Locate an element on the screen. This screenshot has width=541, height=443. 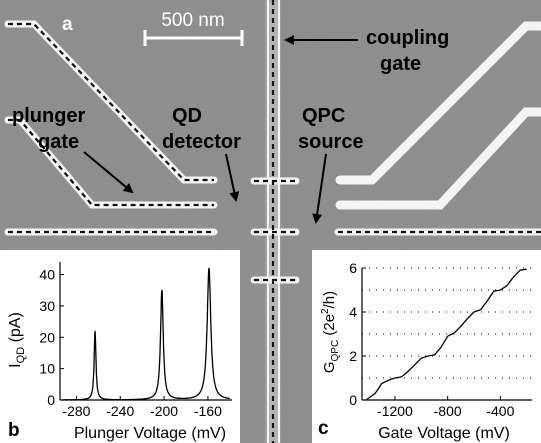
scalebar is located at coordinates (193, 38).